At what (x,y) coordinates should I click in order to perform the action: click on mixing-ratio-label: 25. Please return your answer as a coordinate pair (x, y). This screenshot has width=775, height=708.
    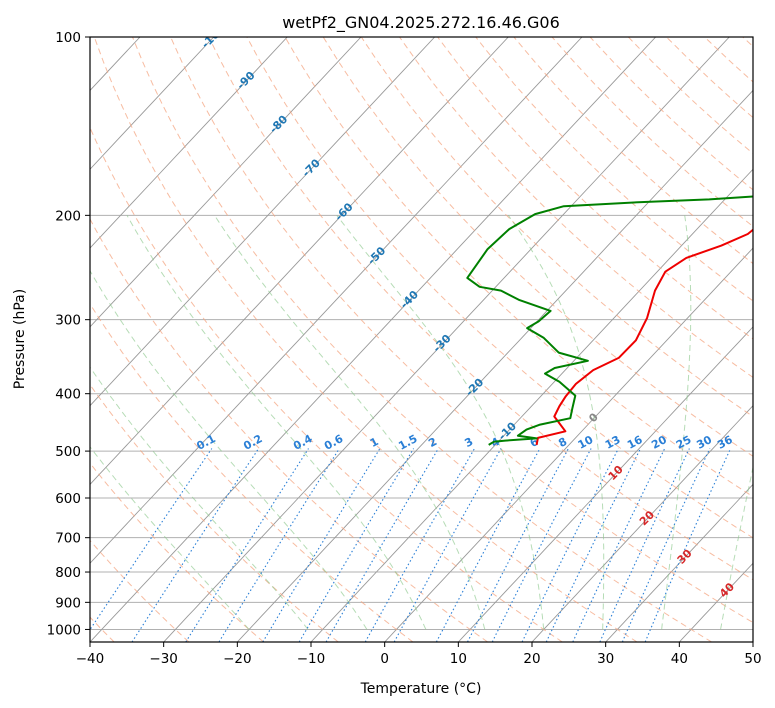
    Looking at the image, I should click on (684, 442).